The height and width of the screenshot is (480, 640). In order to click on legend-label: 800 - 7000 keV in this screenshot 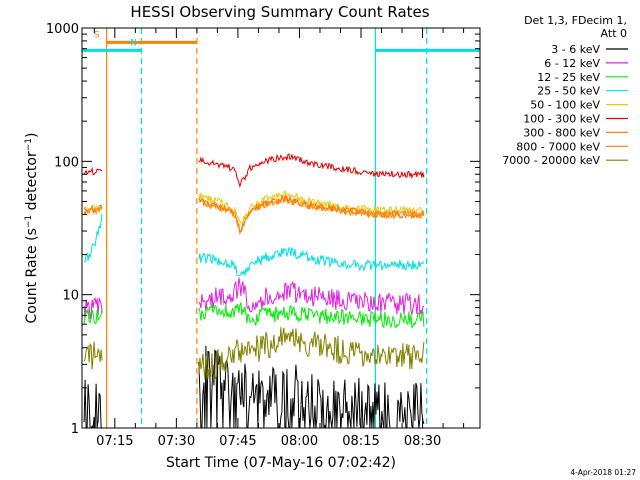, I will do `click(558, 146)`.